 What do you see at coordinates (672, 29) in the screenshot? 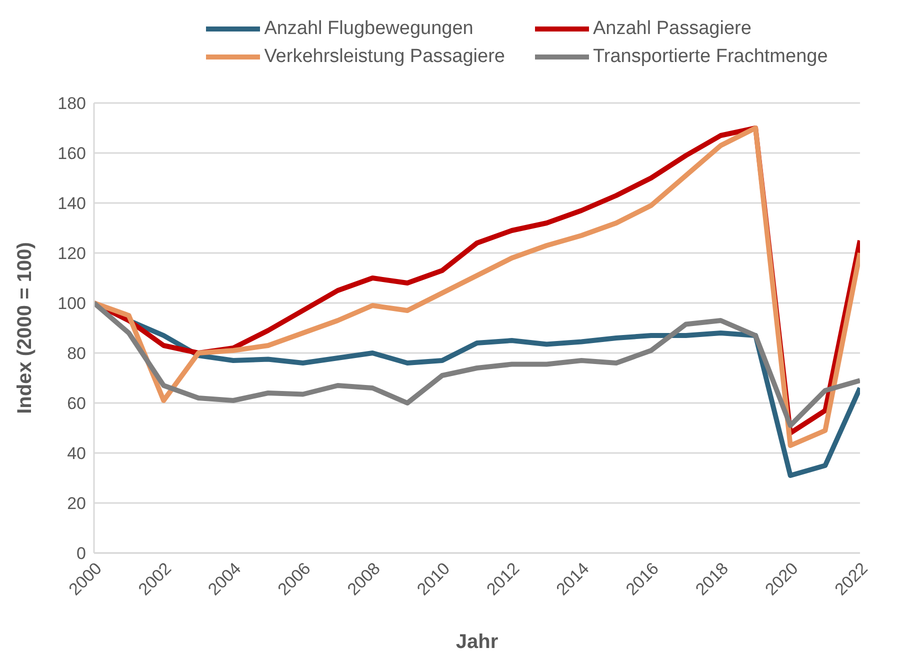
I see `legend-label: Anzahl Passagiere` at bounding box center [672, 29].